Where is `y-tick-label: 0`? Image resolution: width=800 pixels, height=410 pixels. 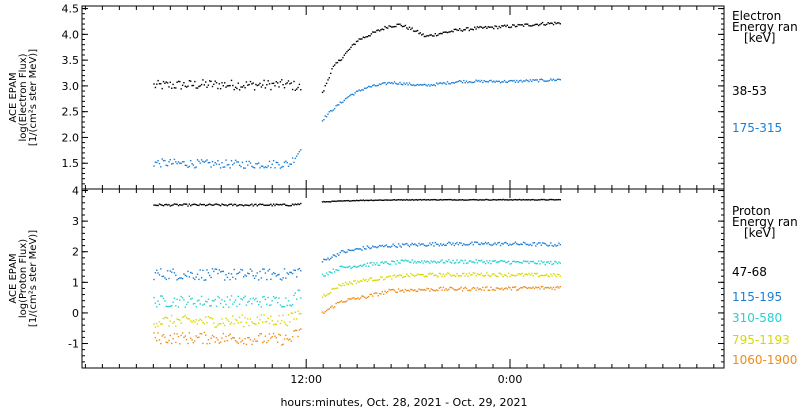 y-tick-label: 0 is located at coordinates (75, 313).